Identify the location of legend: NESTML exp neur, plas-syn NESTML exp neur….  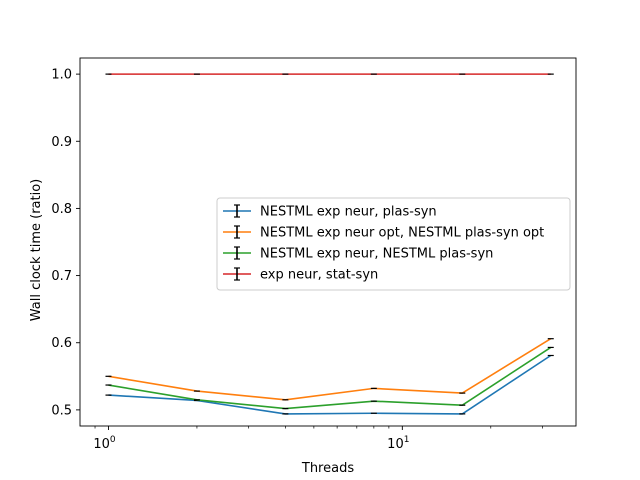
(393, 244).